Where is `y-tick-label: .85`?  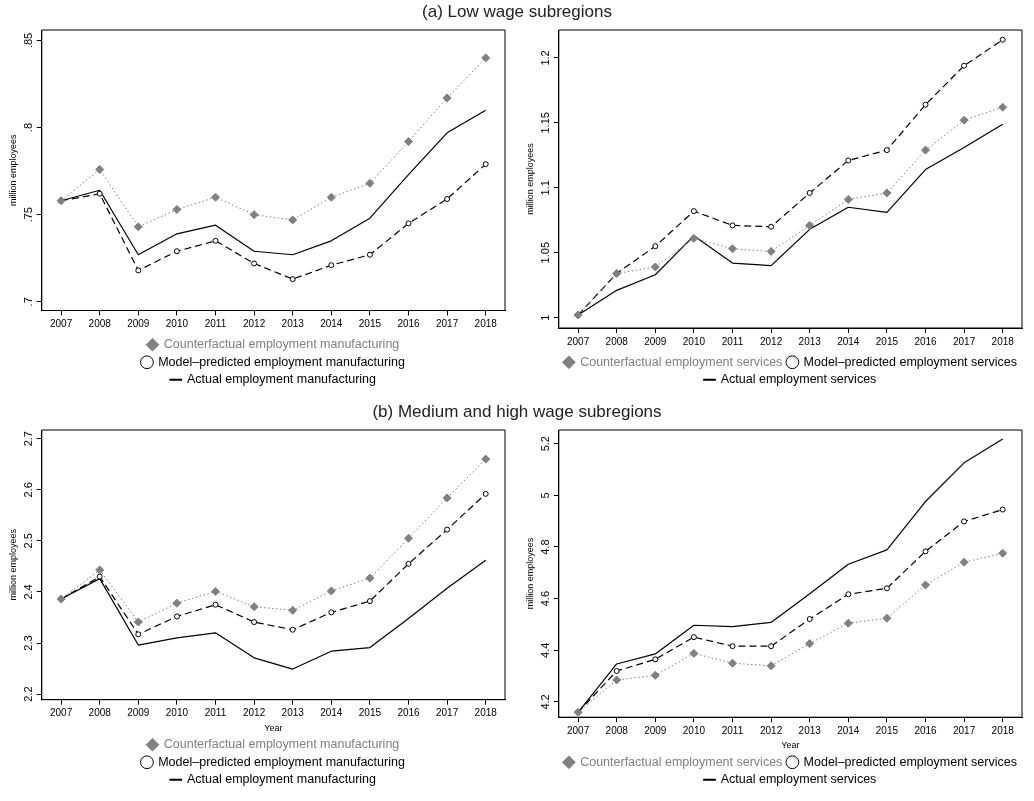 y-tick-label: .85 is located at coordinates (27, 40).